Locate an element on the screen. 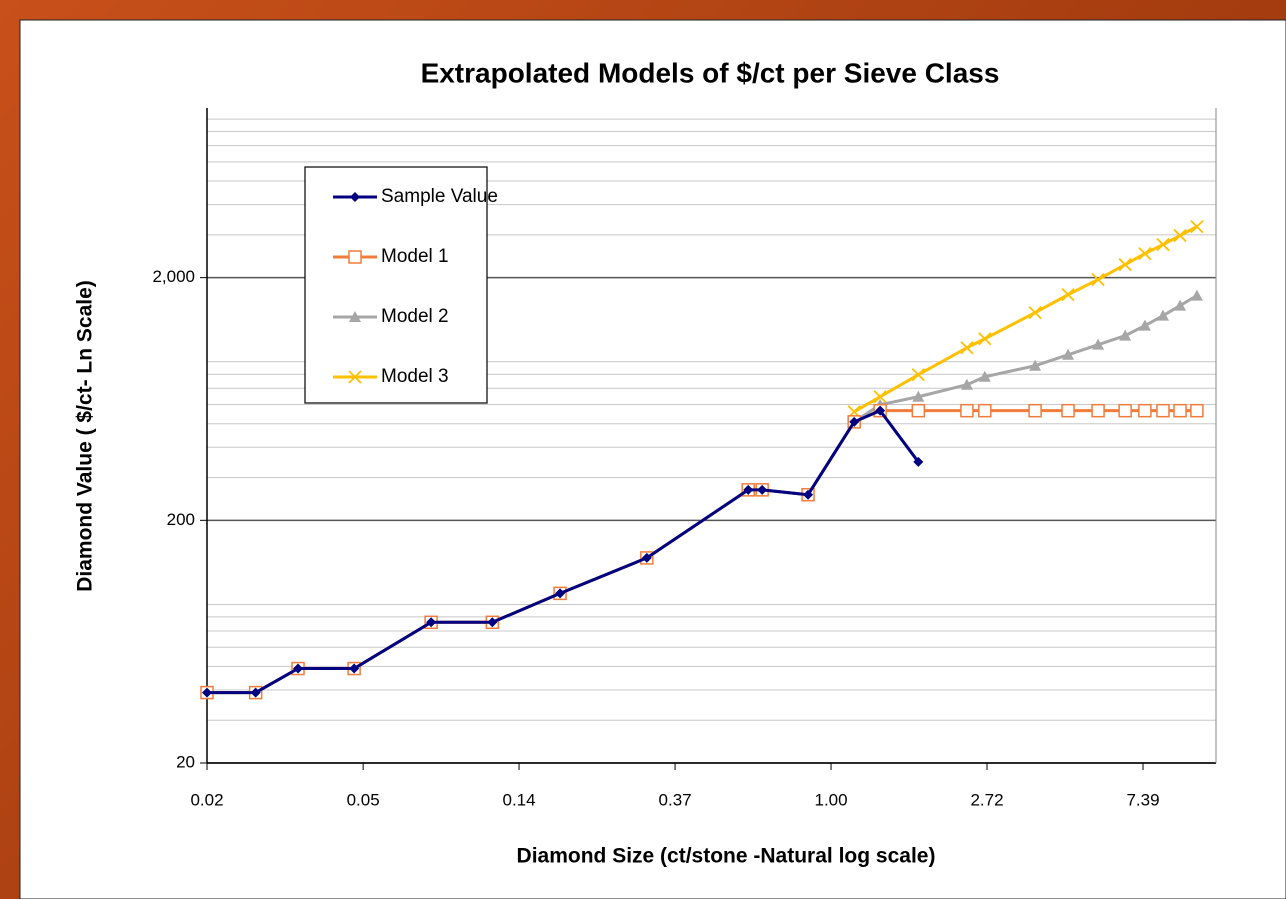  y-tick-label: 20 is located at coordinates (185, 761).